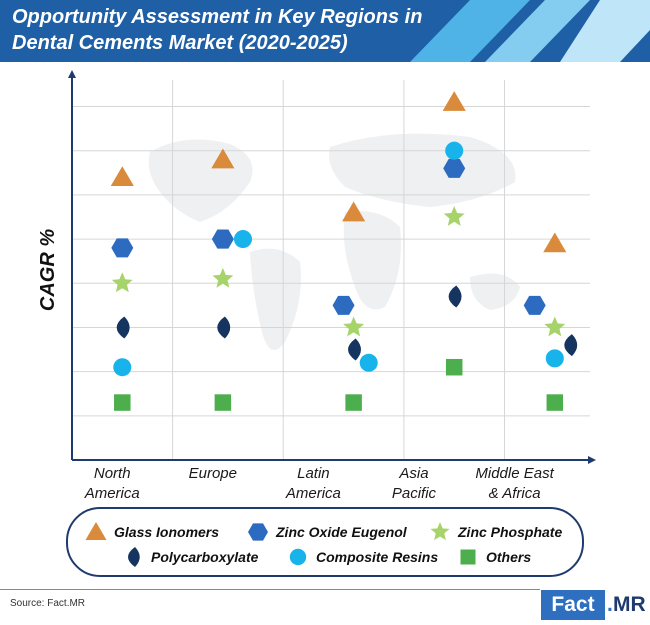 The height and width of the screenshot is (625, 650). Describe the element at coordinates (180, 43) in the screenshot. I see `title-line-2: Dental Cements Market (2020-2025)` at that location.